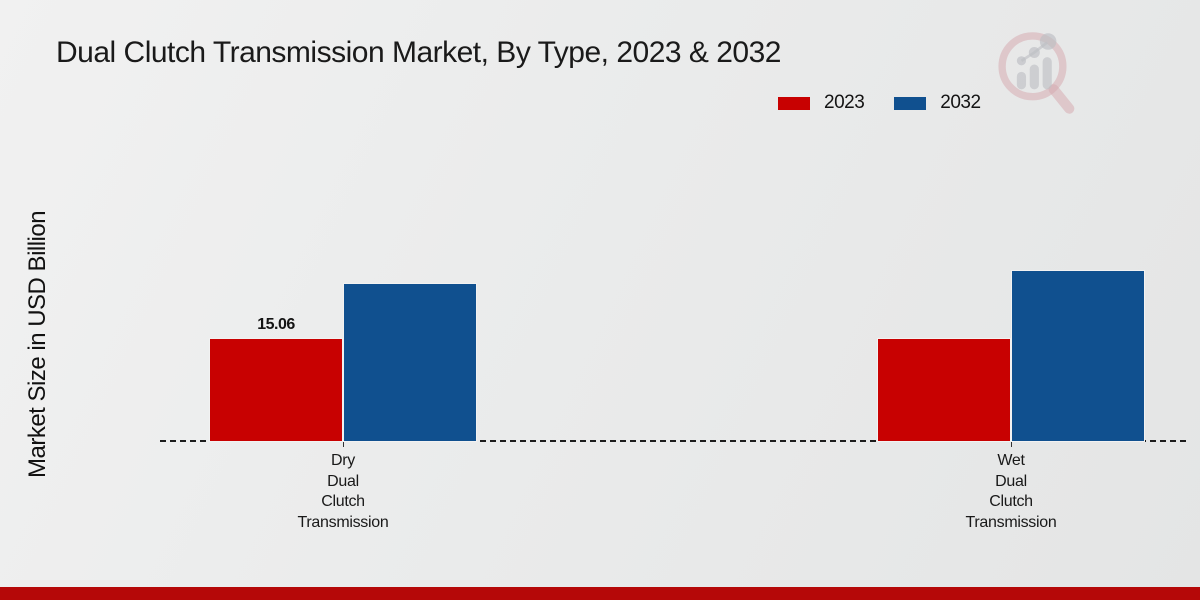 The width and height of the screenshot is (1200, 600). Describe the element at coordinates (1011, 460) in the screenshot. I see `category-label-line: Wet` at that location.